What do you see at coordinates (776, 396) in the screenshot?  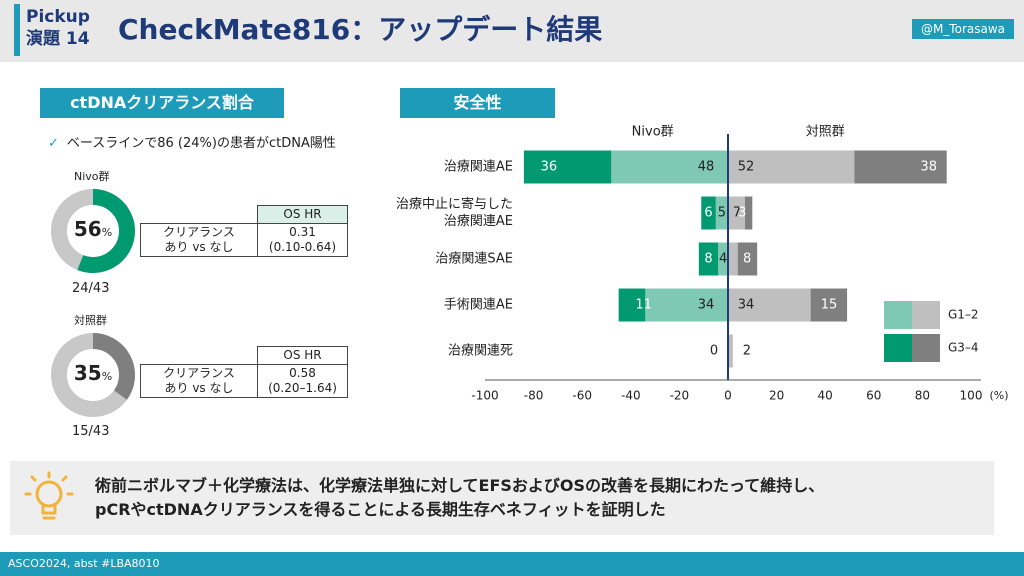 I see `x-tick-label: 20` at bounding box center [776, 396].